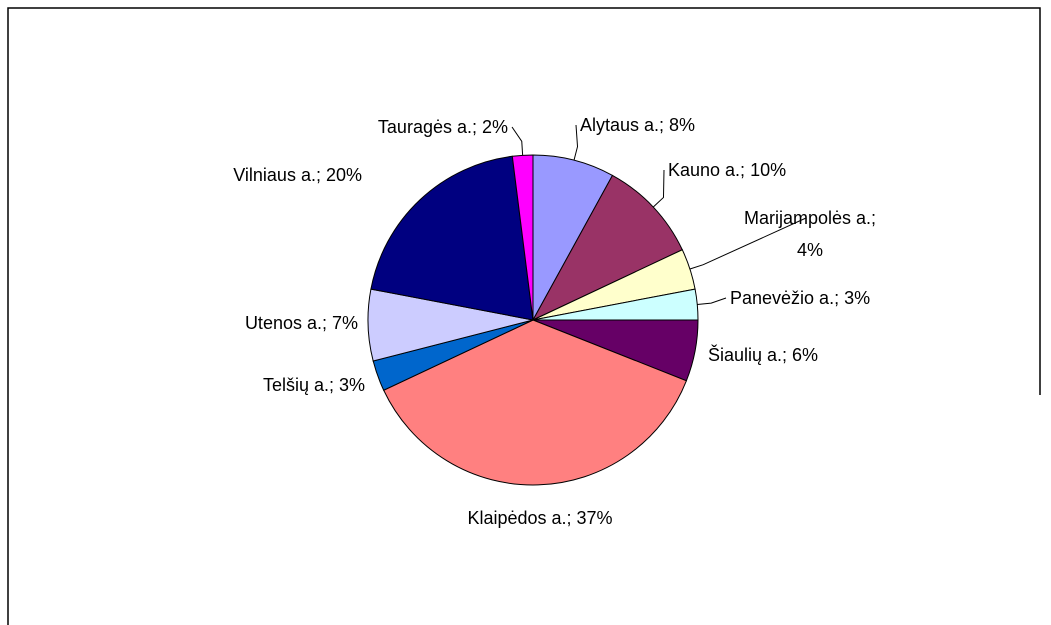  Describe the element at coordinates (637, 125) in the screenshot. I see `data-label: Alytaus a.; 8%` at that location.